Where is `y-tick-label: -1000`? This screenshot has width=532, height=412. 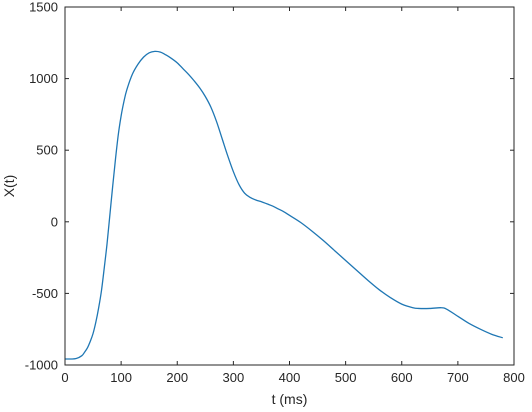 y-tick-label: -1000 is located at coordinates (41, 365).